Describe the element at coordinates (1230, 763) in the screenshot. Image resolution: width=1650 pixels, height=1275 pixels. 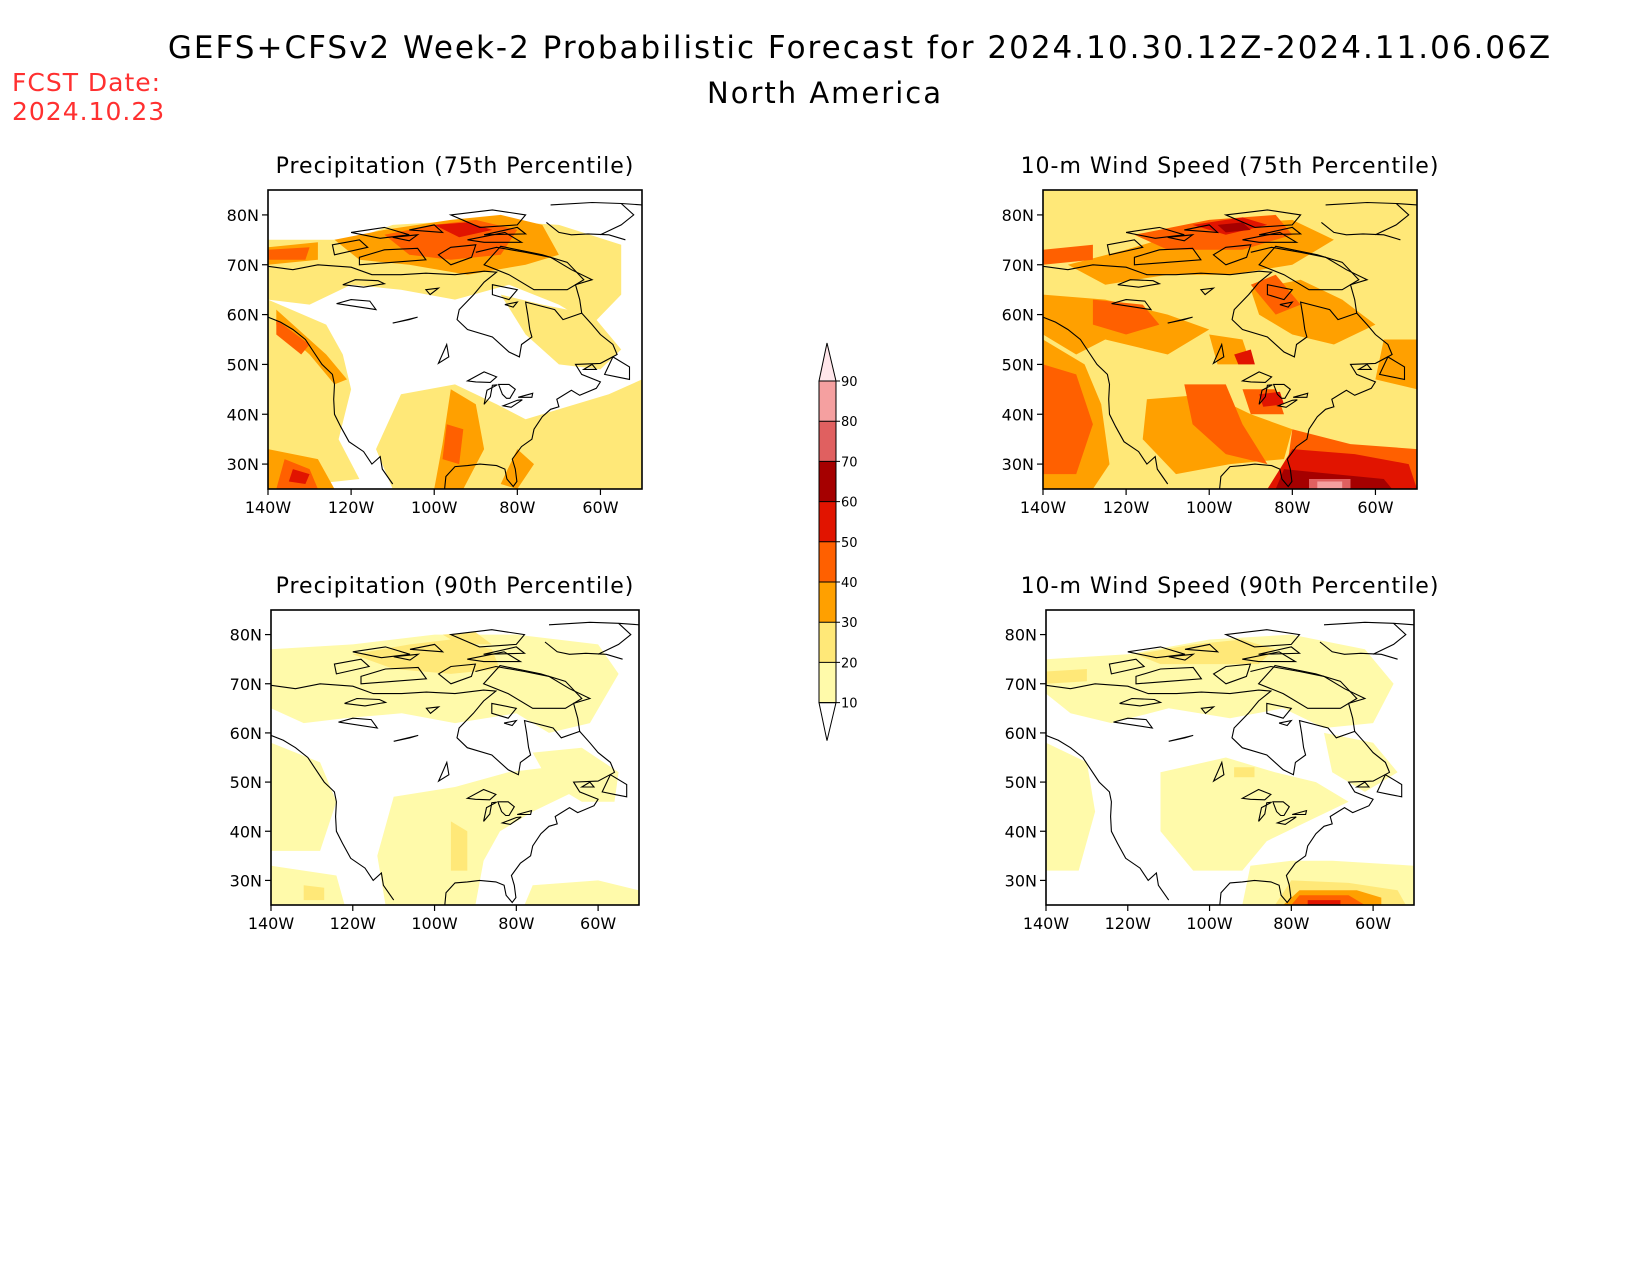
I see `coastlines-wind90` at that location.